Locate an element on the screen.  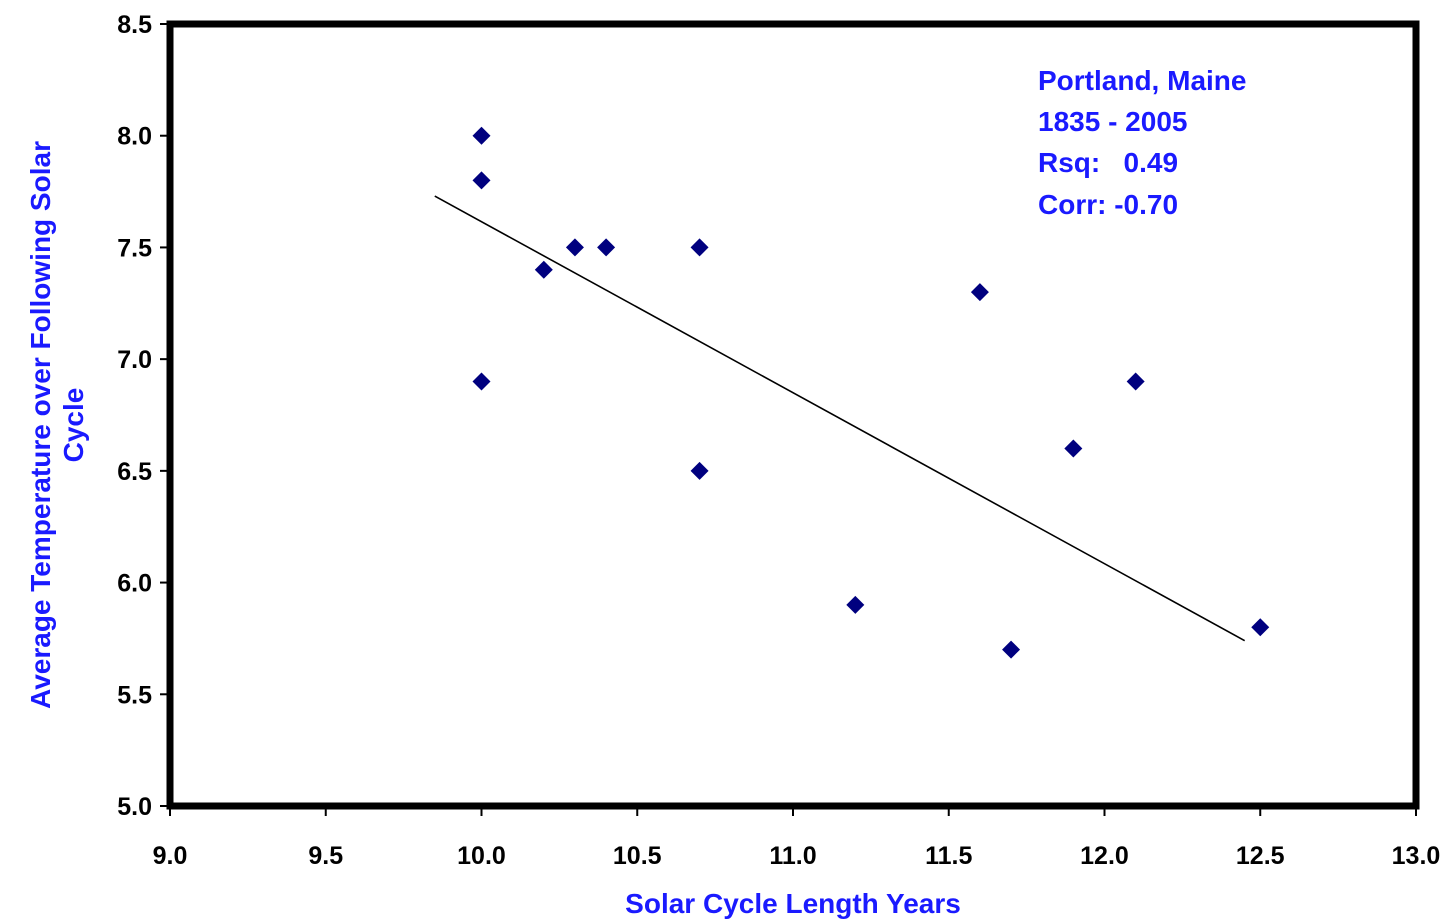
x-tick-label: 10.0 is located at coordinates (481, 856).